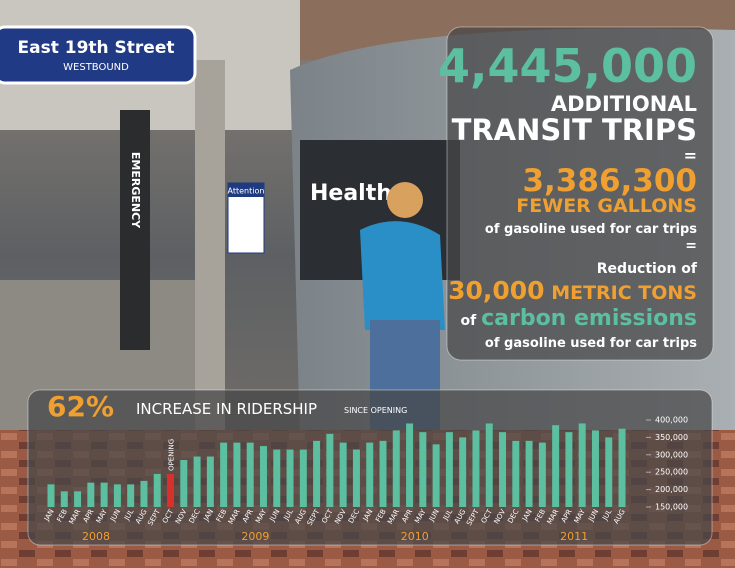 Image resolution: width=735 pixels, height=568 pixels. Describe the element at coordinates (574, 536) in the screenshot. I see `year-label: 2011` at that location.